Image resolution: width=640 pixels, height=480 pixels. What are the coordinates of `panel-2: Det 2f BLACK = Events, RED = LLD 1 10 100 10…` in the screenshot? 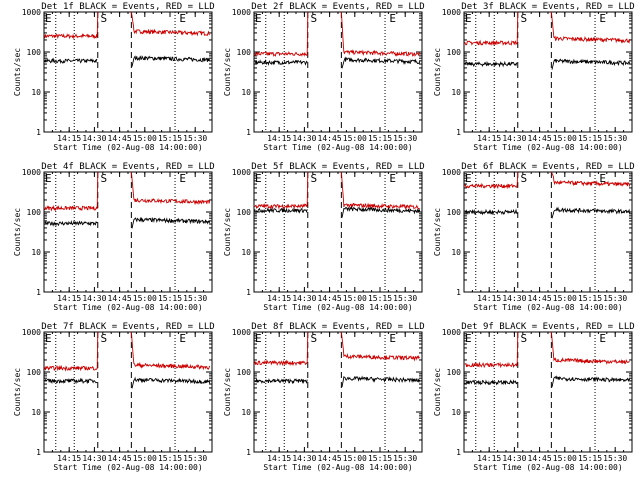 It's located at (324, 77).